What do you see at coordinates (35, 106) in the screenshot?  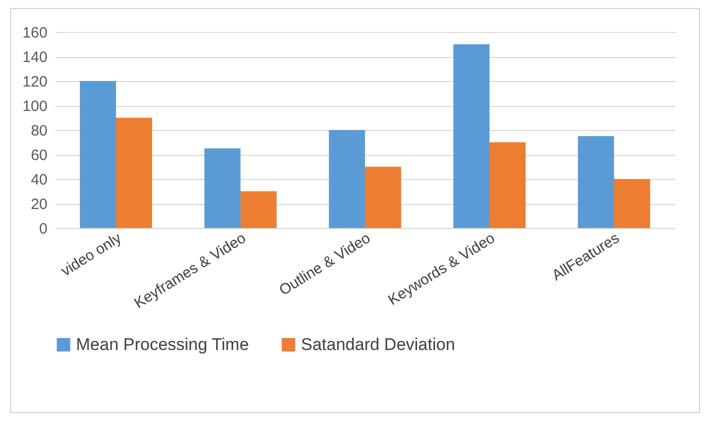 I see `y-tick-label: 100` at bounding box center [35, 106].